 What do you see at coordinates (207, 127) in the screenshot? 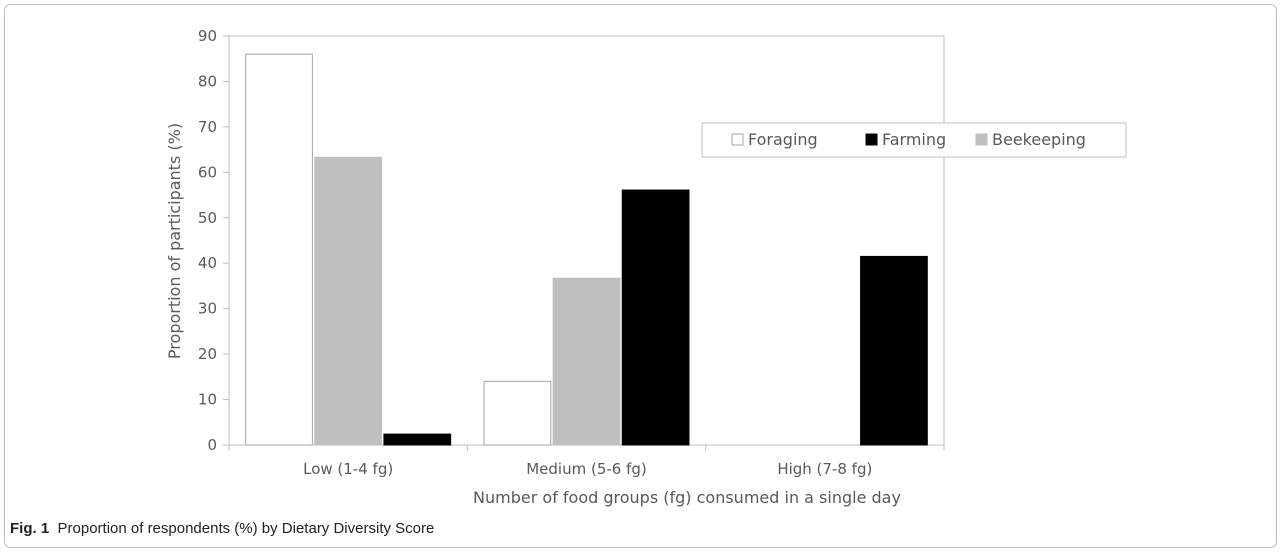
I see `y-tick-label: 70` at bounding box center [207, 127].